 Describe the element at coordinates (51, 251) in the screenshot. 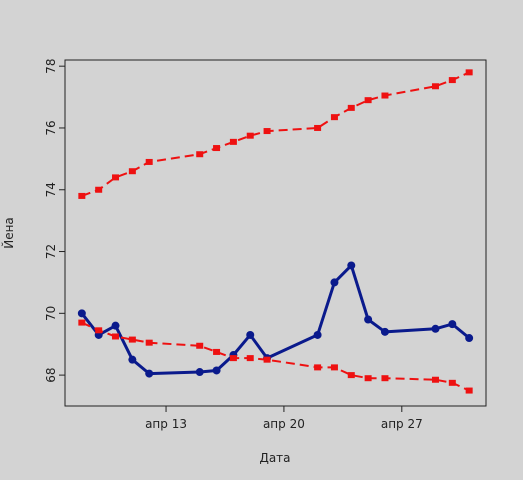

I see `y-tick-label: 72` at that location.